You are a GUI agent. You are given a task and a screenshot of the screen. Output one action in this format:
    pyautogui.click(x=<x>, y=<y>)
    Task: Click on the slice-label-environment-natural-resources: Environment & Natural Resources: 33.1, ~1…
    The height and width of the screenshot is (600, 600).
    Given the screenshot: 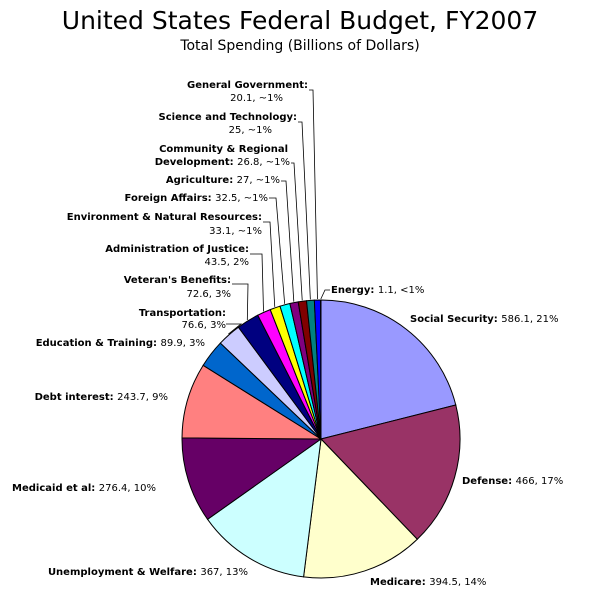 What is the action you would take?
    pyautogui.click(x=164, y=224)
    